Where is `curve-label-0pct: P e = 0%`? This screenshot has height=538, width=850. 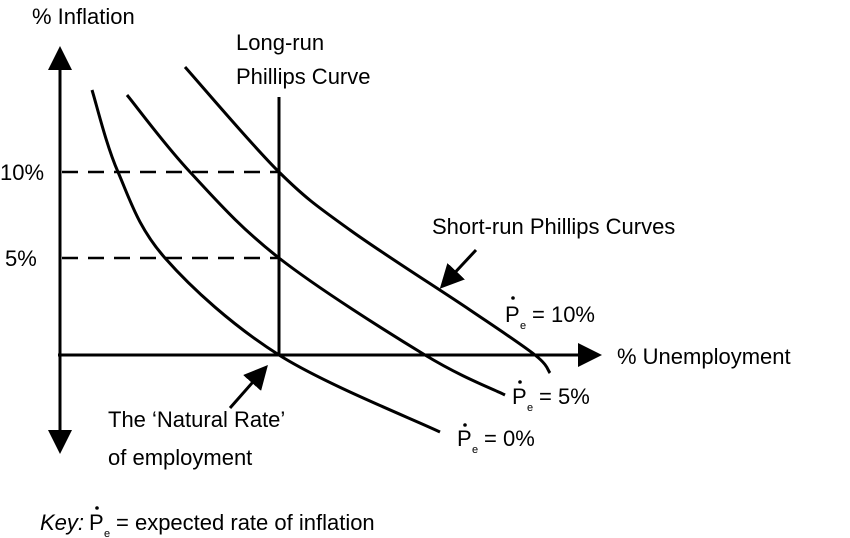 curve-label-0pct: P e = 0% is located at coordinates (496, 439).